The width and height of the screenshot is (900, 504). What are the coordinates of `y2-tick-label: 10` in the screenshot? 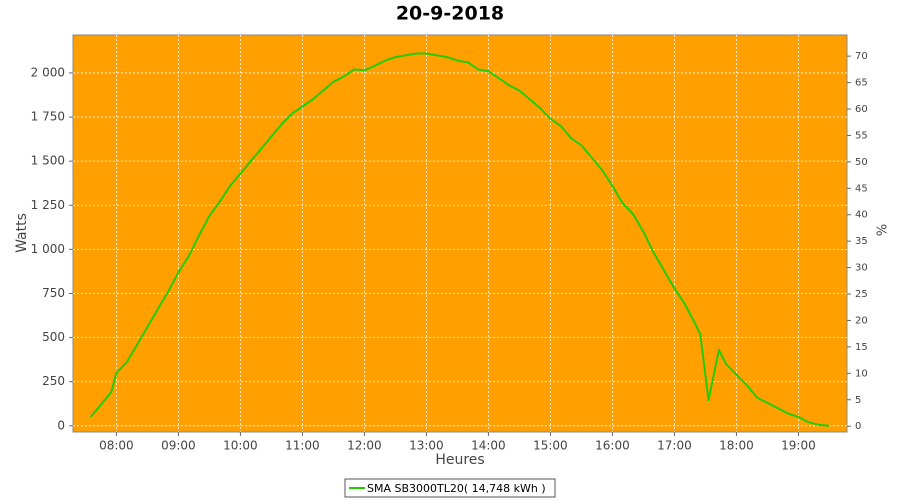 It's located at (861, 373).